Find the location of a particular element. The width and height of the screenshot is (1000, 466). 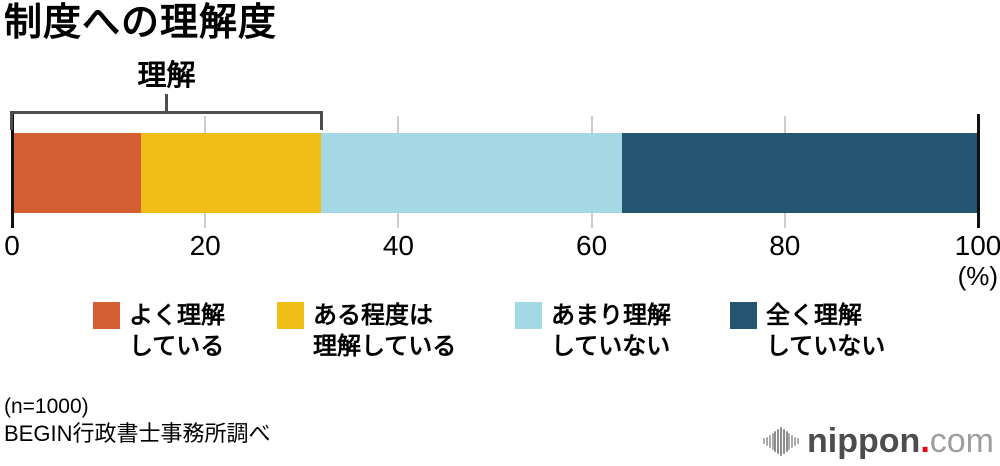

legend-label: ある程度は 理解している is located at coordinates (385, 331).